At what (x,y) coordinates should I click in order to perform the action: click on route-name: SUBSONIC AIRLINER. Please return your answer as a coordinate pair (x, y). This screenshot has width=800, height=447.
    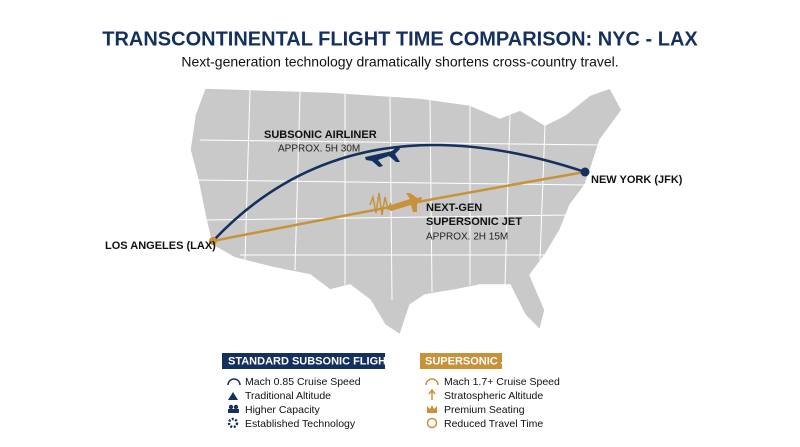
    Looking at the image, I should click on (320, 135).